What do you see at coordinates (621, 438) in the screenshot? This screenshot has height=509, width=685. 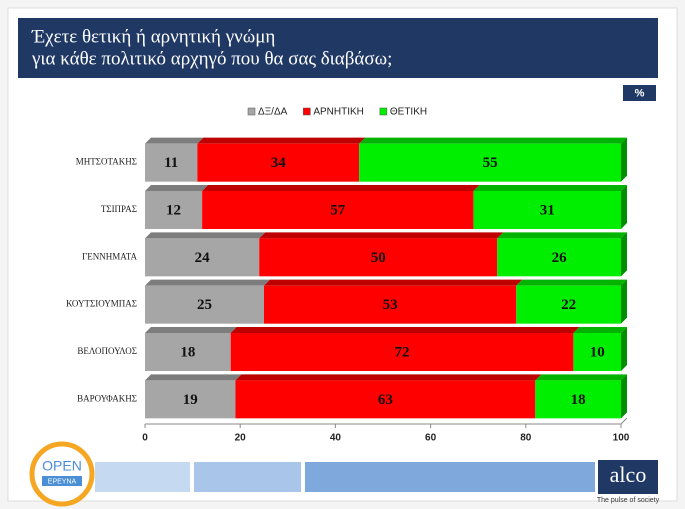 I see `x-tick-label: 100` at bounding box center [621, 438].